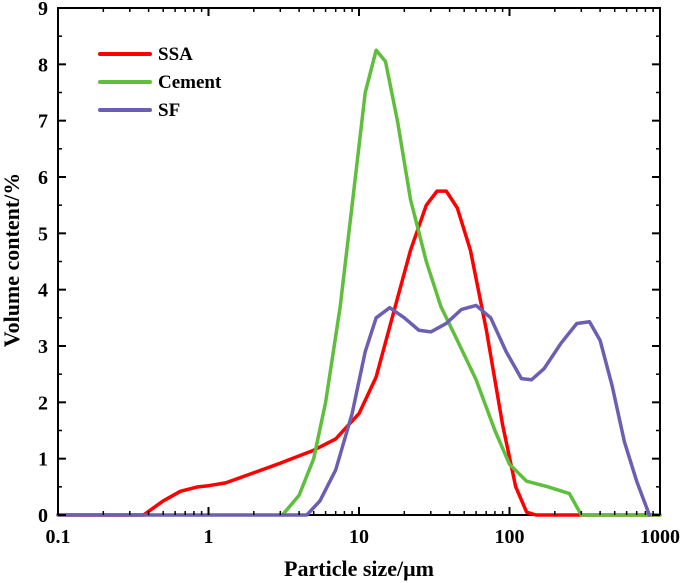 This screenshot has height=583, width=685. I want to click on y-tick-label: 8, so click(43, 65).